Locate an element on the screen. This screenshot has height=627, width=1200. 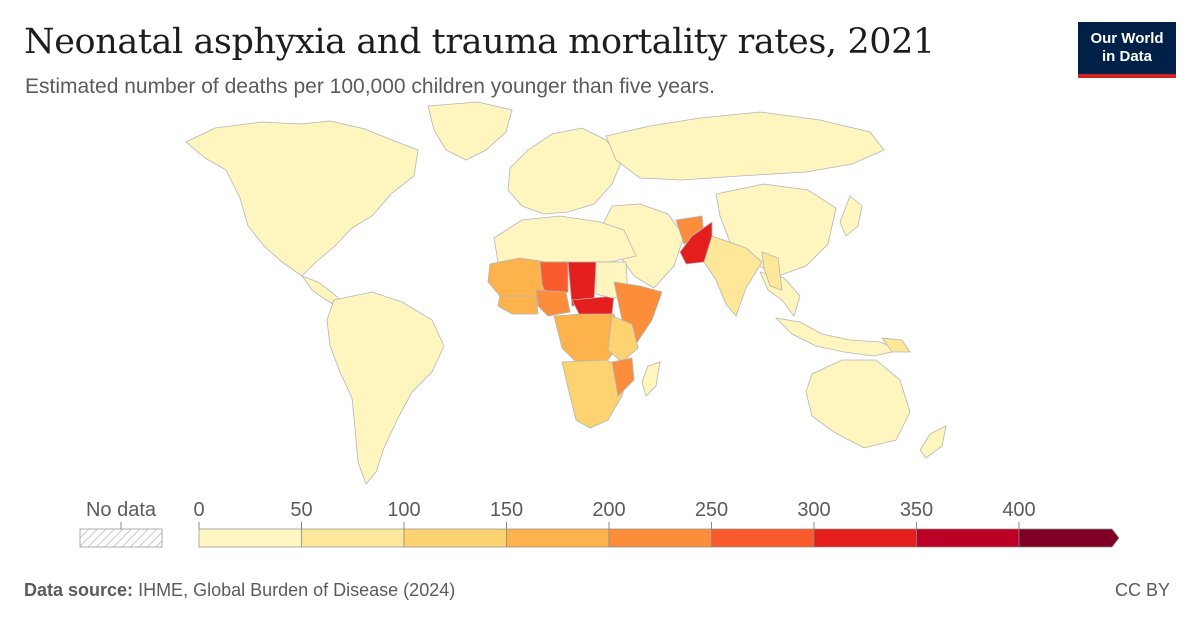
data-source-label: Data source: is located at coordinates (79, 590).